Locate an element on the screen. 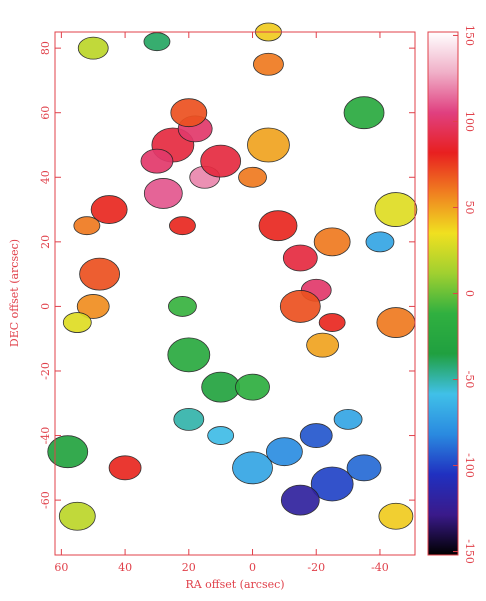 The width and height of the screenshot is (486, 601). y-tick-label: -40 is located at coordinates (45, 436).